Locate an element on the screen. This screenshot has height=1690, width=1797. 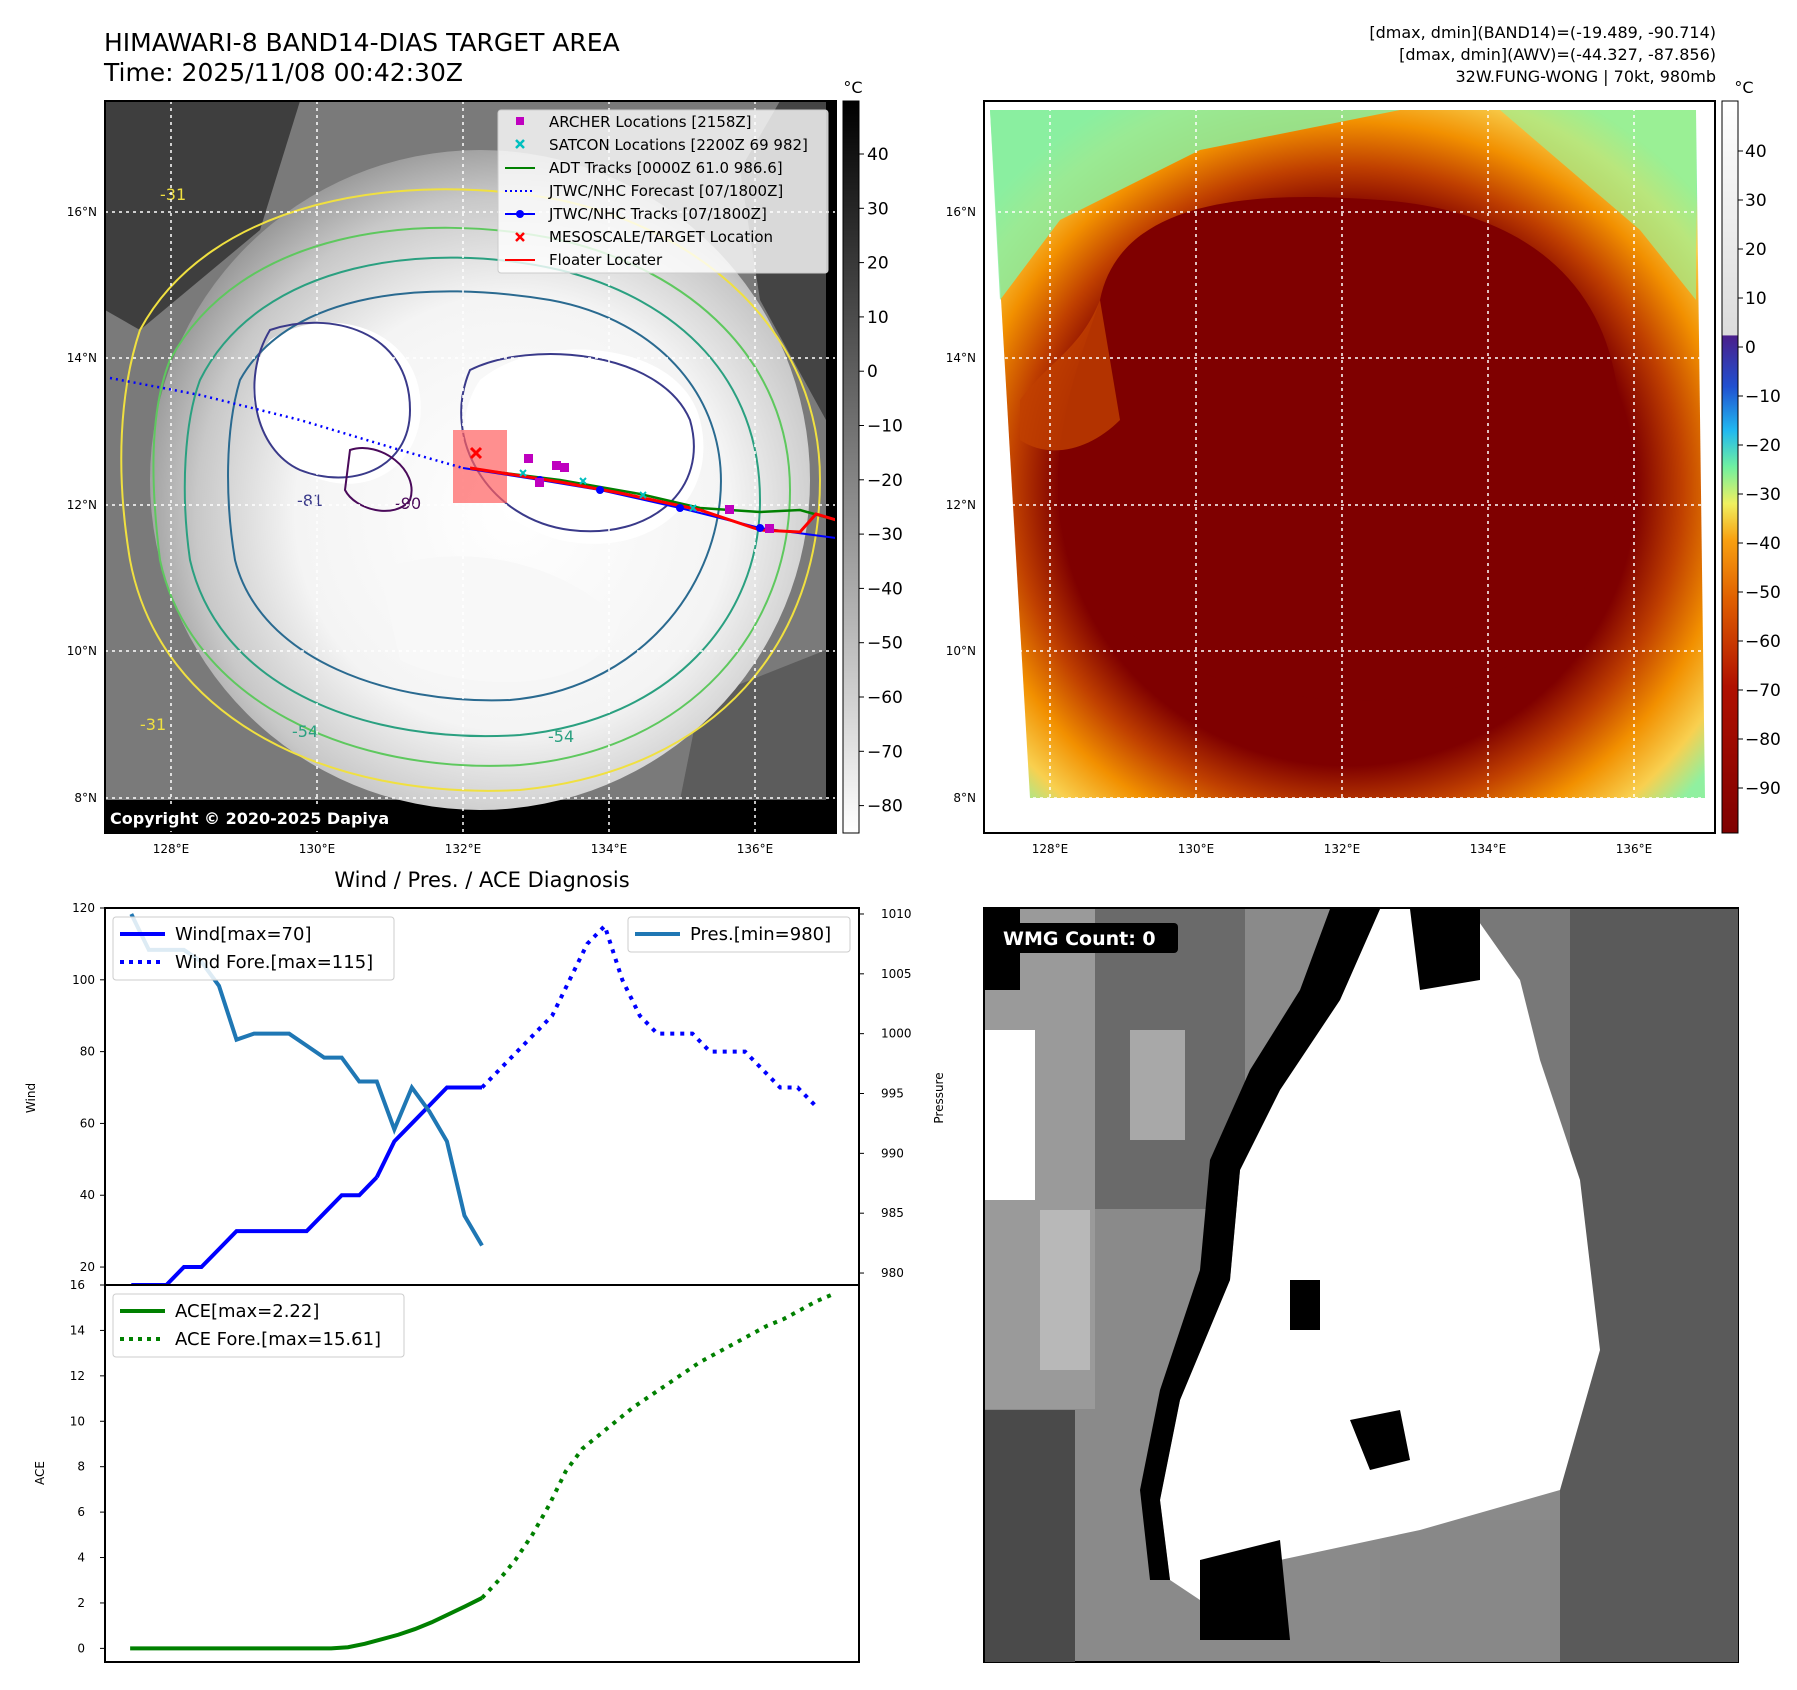
contour-label-2: -54 is located at coordinates (305, 731).